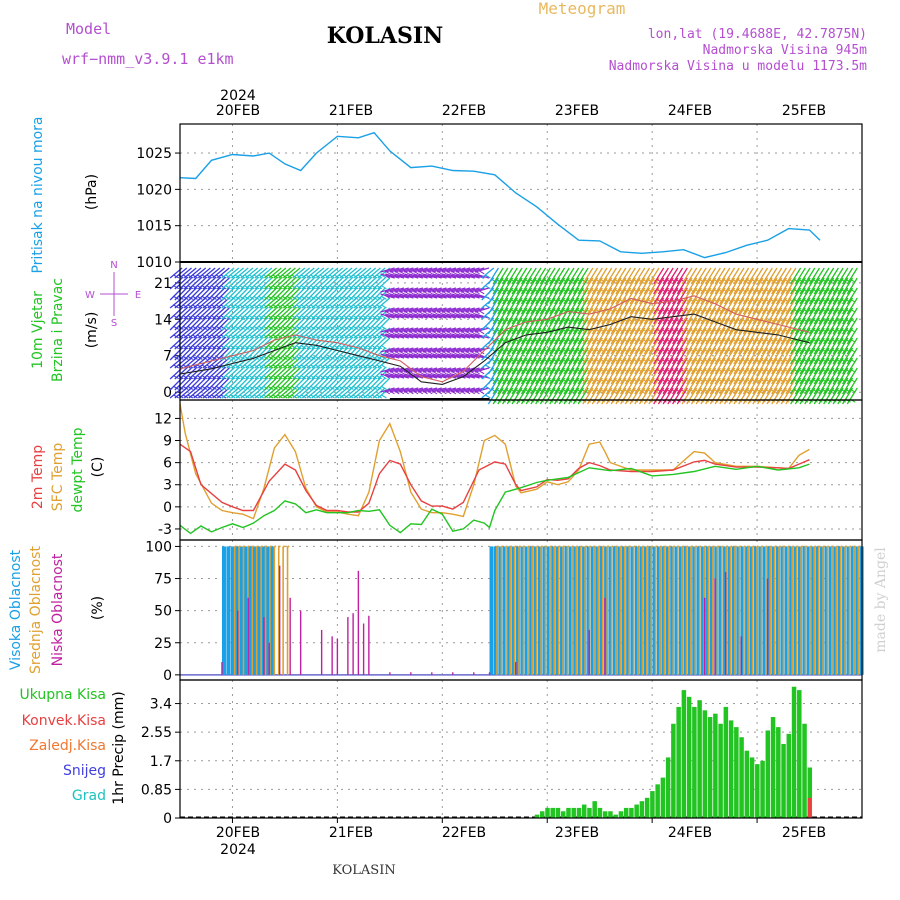 Image resolution: width=900 pixels, height=900 pixels. What do you see at coordinates (64, 721) in the screenshot?
I see `legend-convective-rain: Konvek.Kisa` at bounding box center [64, 721].